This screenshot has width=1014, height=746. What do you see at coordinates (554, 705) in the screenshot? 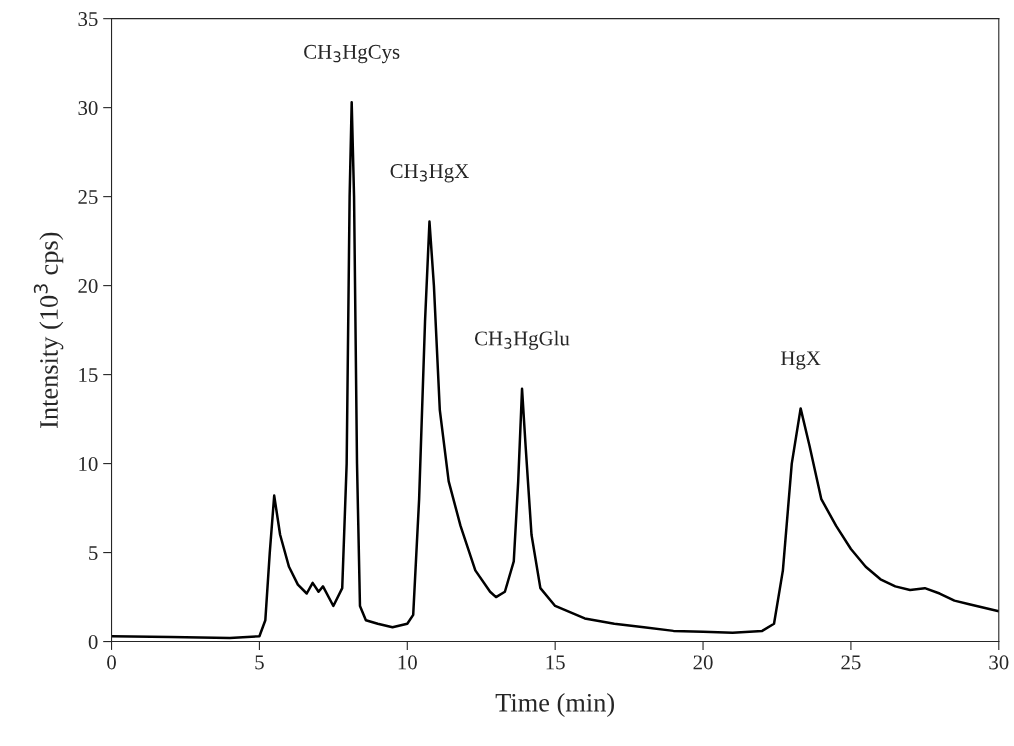
I see `x-axis-title: Time (min)` at bounding box center [554, 705].